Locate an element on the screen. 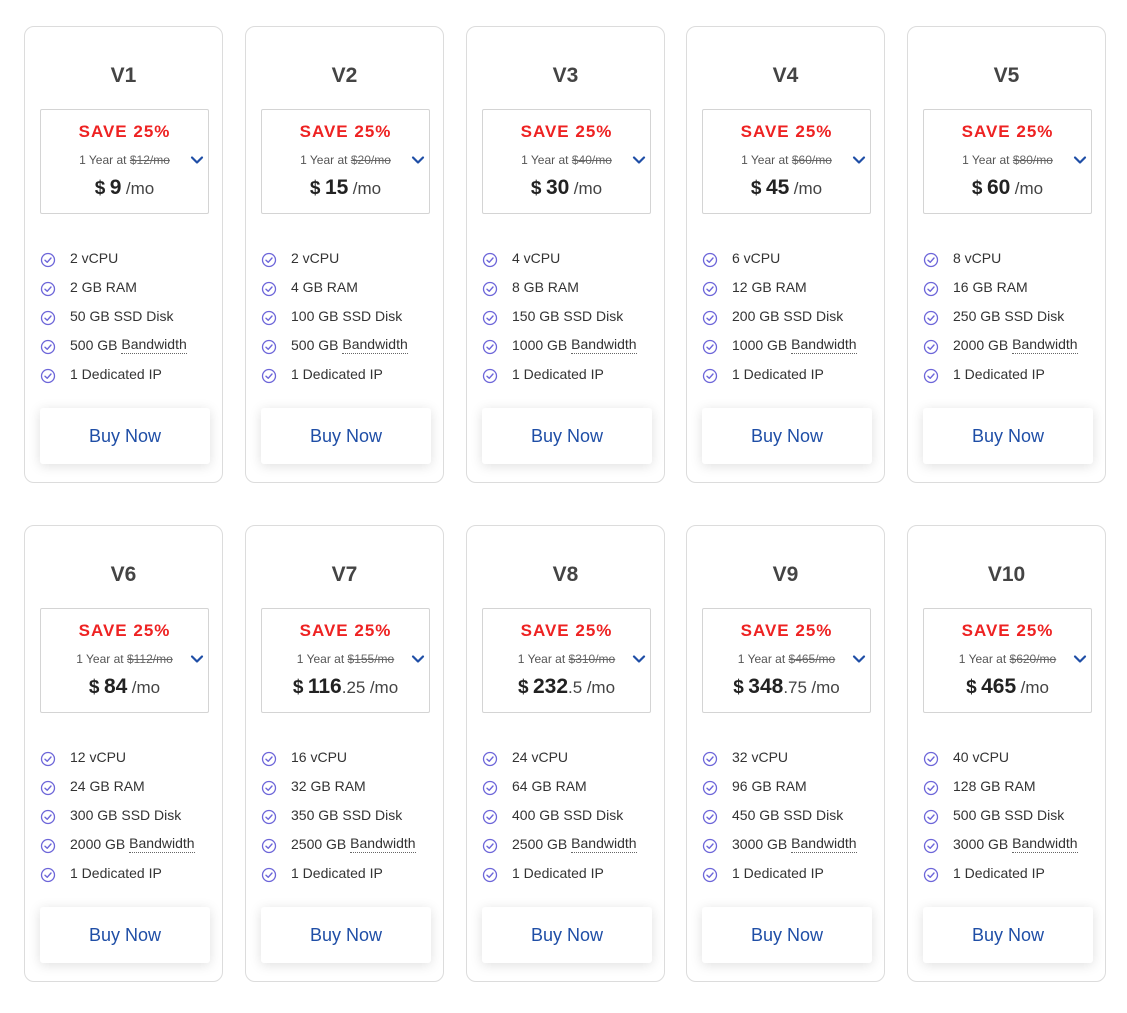  original-price: $310/mo is located at coordinates (592, 659).